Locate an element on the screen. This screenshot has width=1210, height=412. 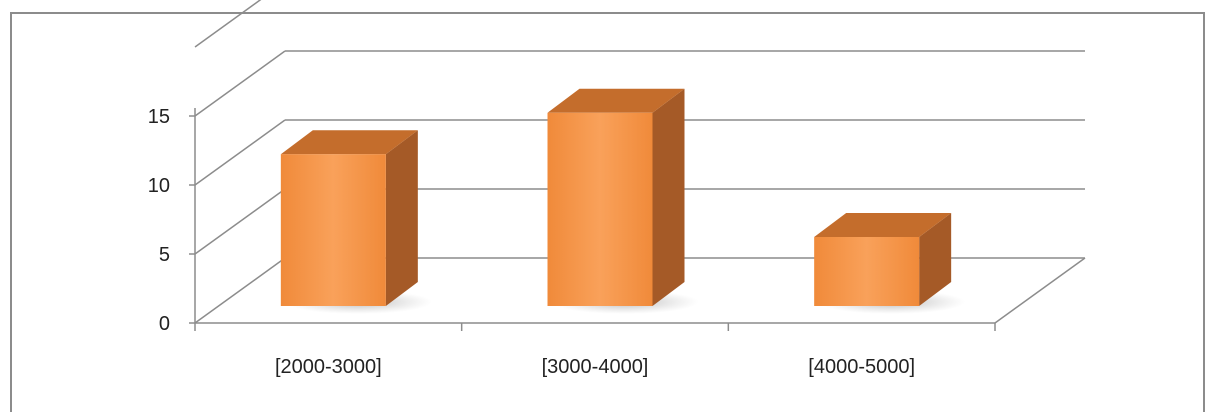
y-tick-label: 15 is located at coordinates (159, 117).